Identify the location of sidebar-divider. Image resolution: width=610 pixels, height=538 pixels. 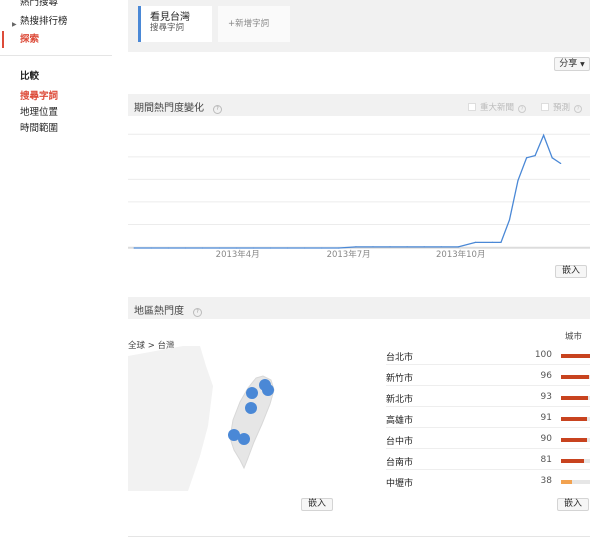
(56, 55).